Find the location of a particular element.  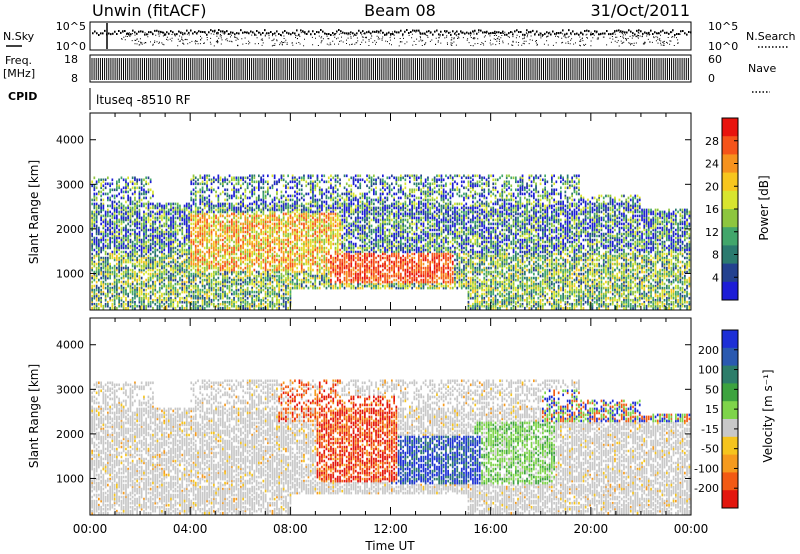

velocity-scatter-3da33f is located at coordinates (514, 453).